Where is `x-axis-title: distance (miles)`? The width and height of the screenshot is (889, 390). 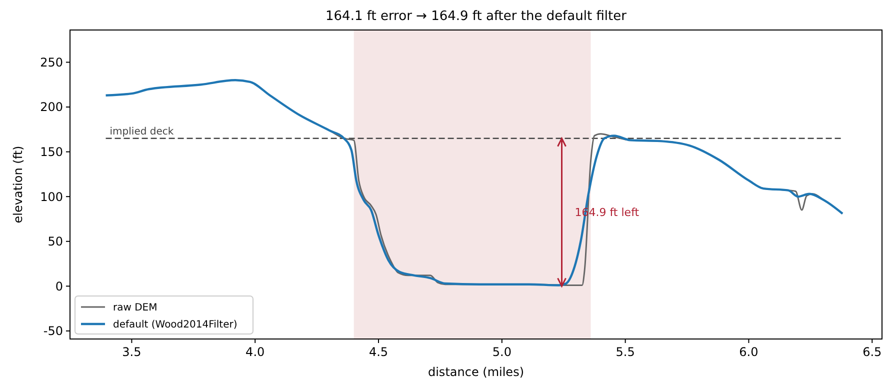
x-axis-title: distance (miles) is located at coordinates (476, 372).